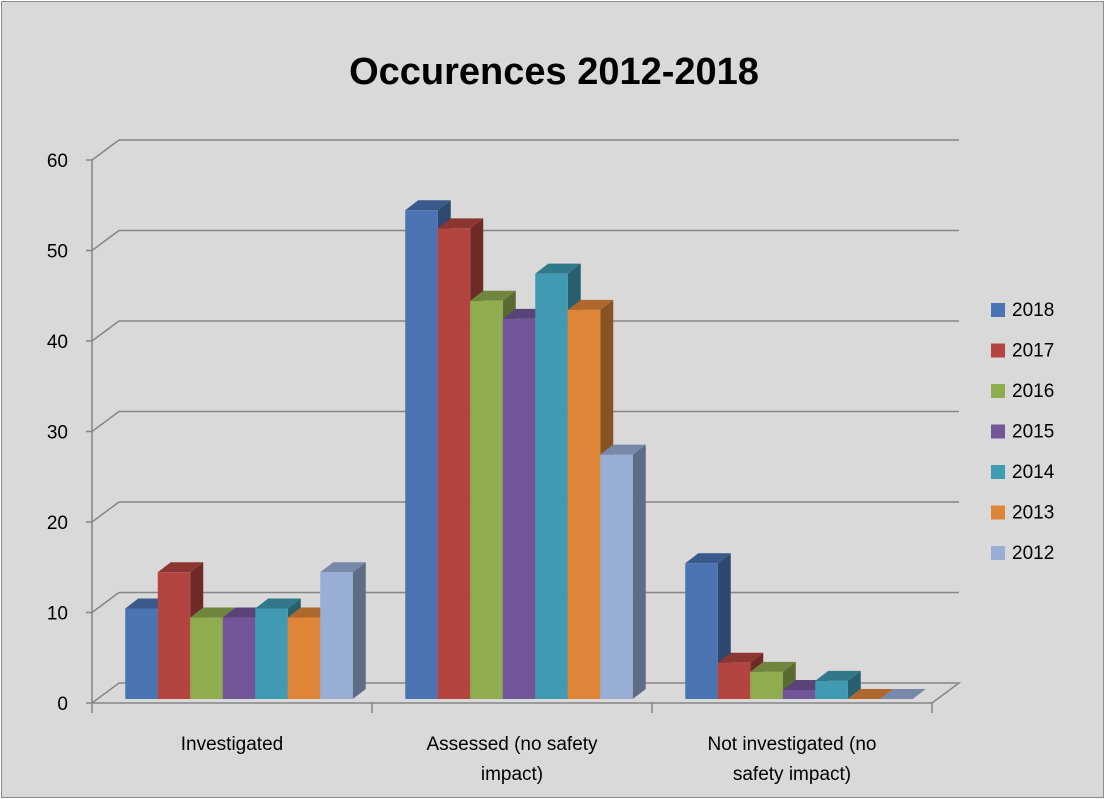  I want to click on legend-swatch-2017, so click(998, 350).